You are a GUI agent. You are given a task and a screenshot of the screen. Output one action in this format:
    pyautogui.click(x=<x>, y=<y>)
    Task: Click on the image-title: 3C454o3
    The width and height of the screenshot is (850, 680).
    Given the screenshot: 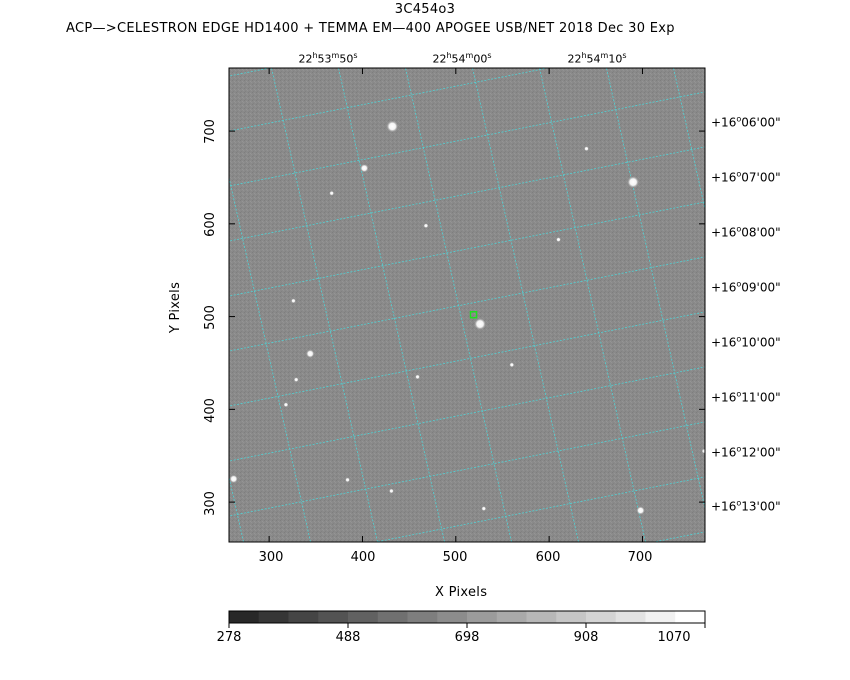 What is the action you would take?
    pyautogui.click(x=425, y=9)
    